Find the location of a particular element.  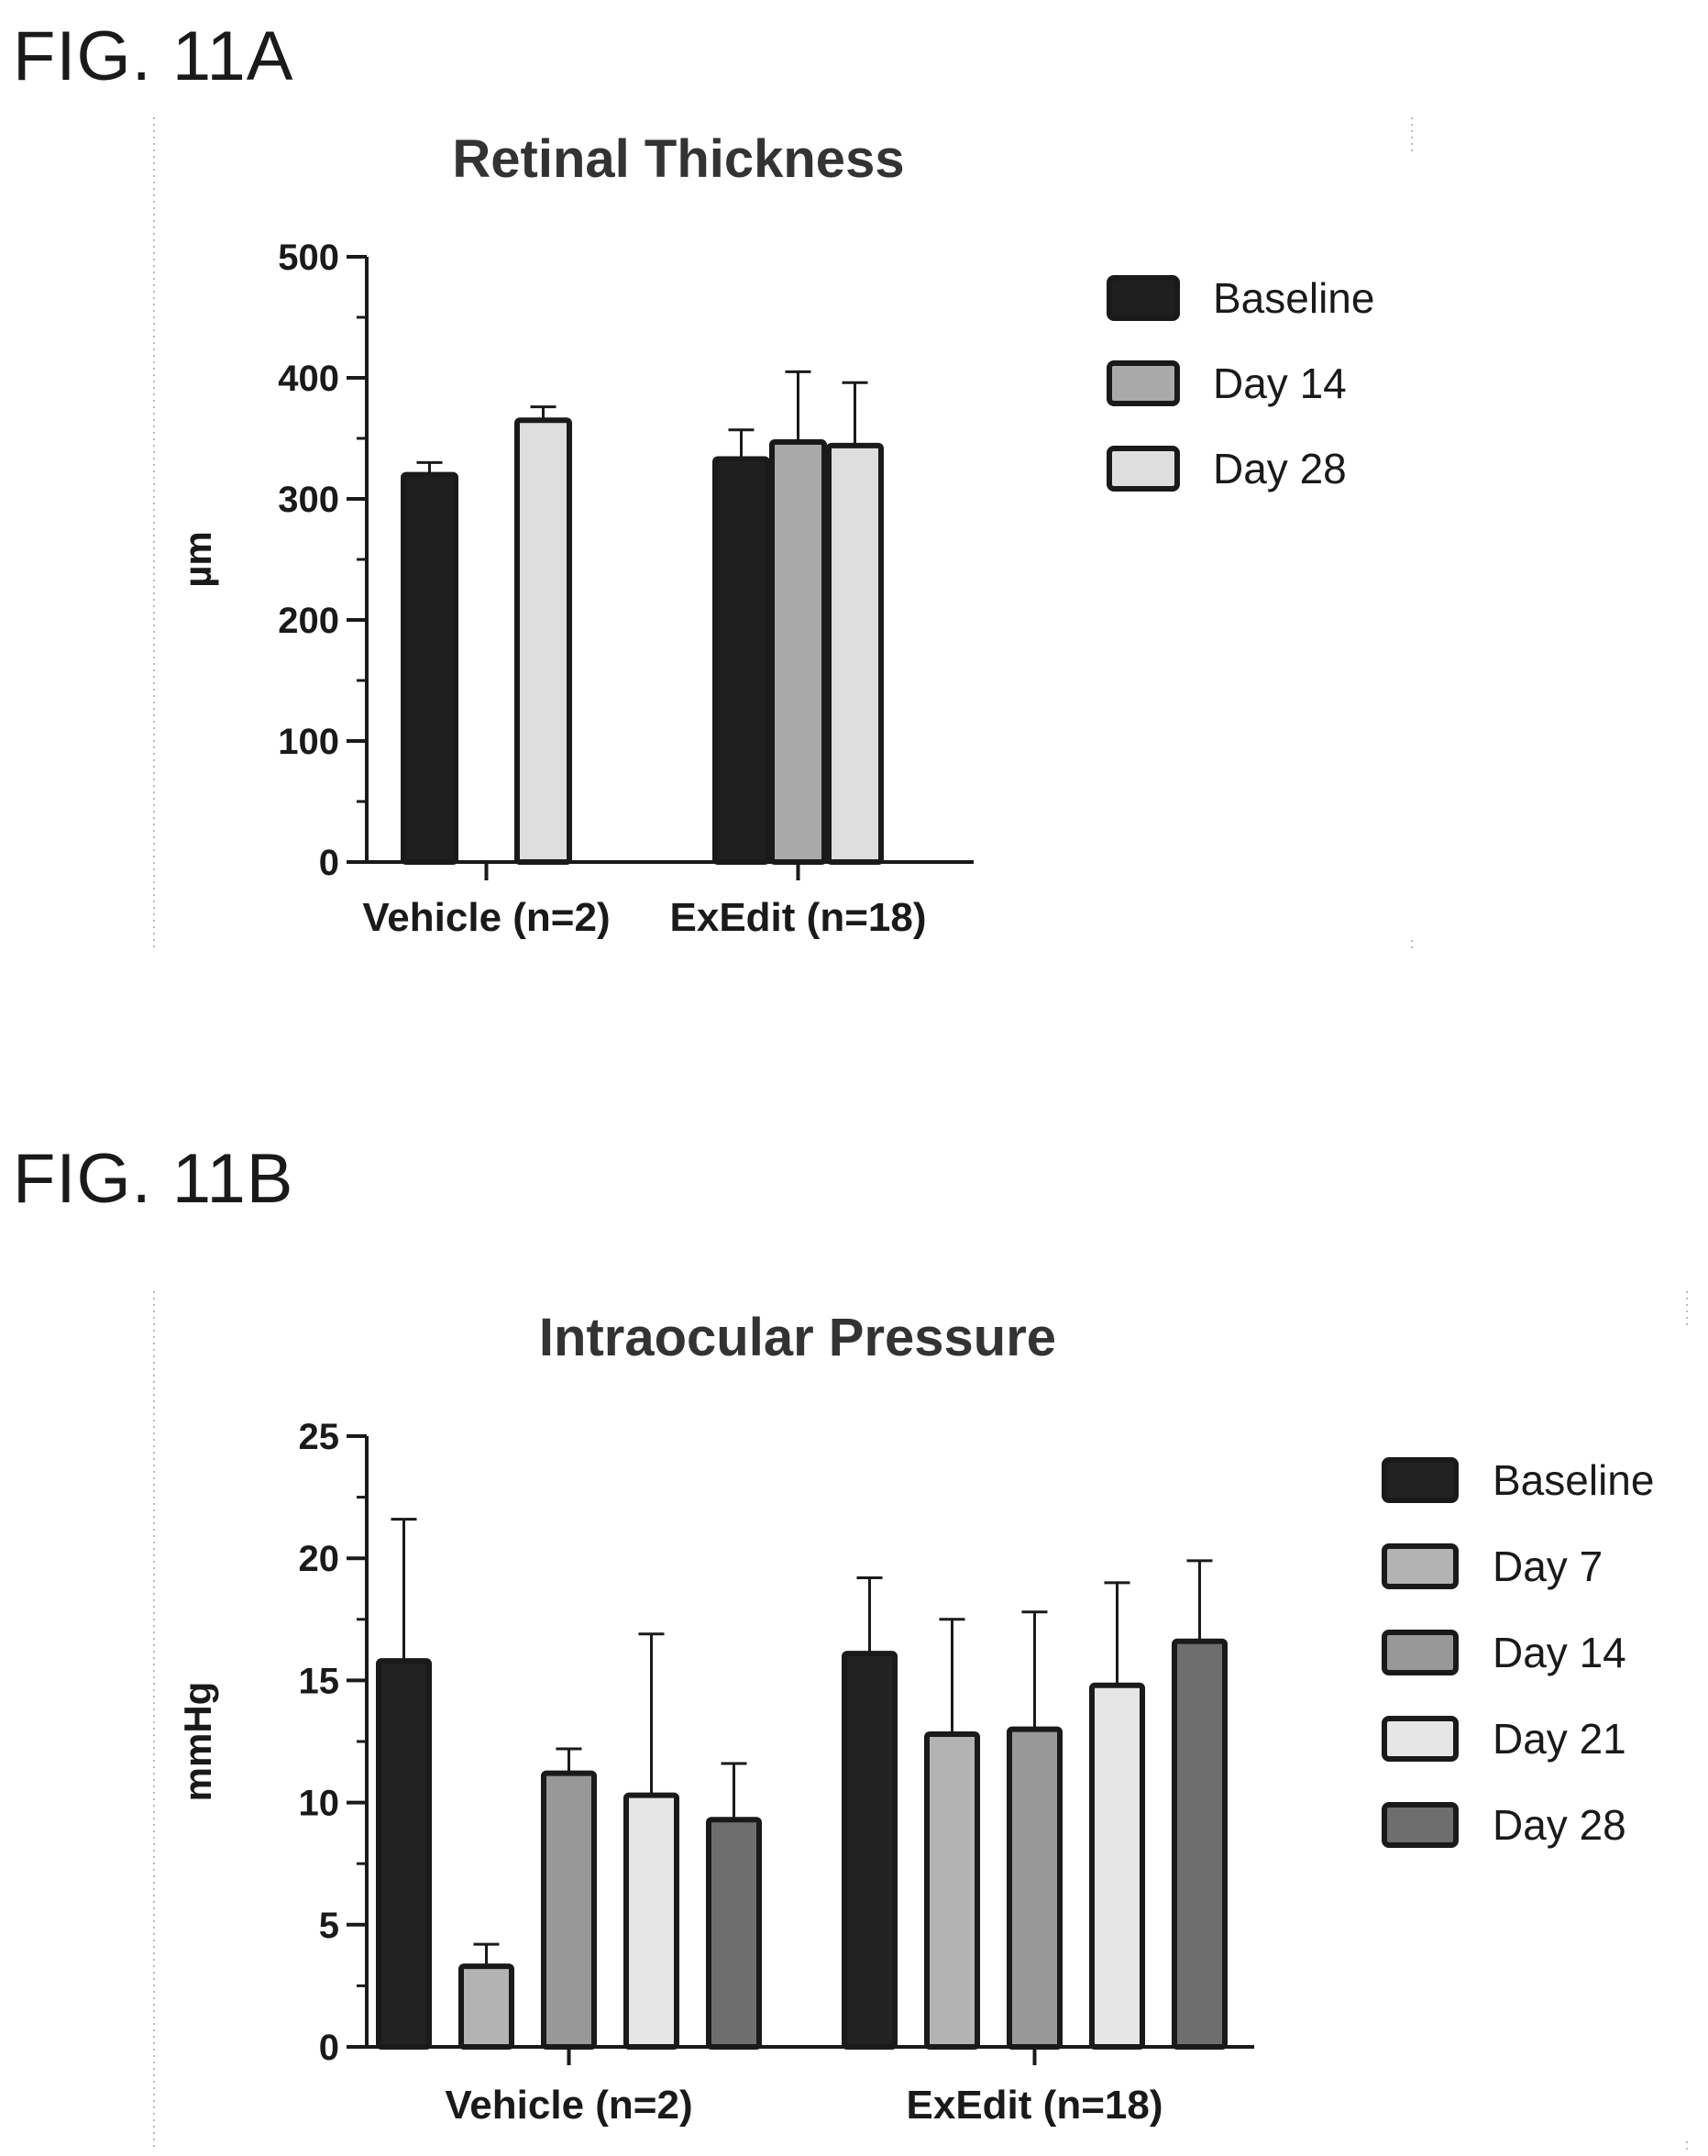

y-tick-label: 15 is located at coordinates (319, 1681).